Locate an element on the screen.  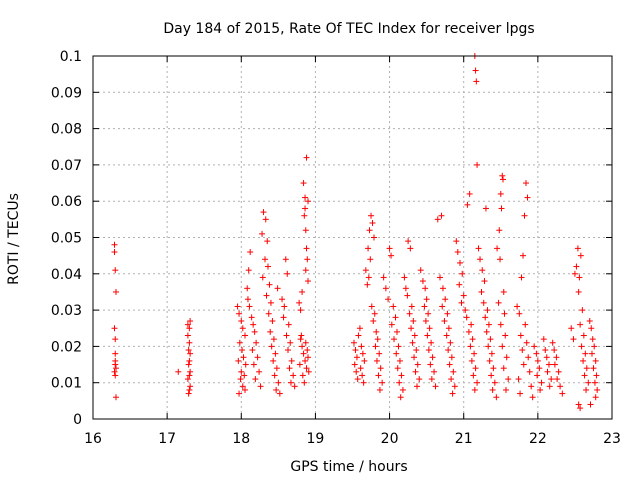
y-tick-label: 0.08 is located at coordinates (66, 130).